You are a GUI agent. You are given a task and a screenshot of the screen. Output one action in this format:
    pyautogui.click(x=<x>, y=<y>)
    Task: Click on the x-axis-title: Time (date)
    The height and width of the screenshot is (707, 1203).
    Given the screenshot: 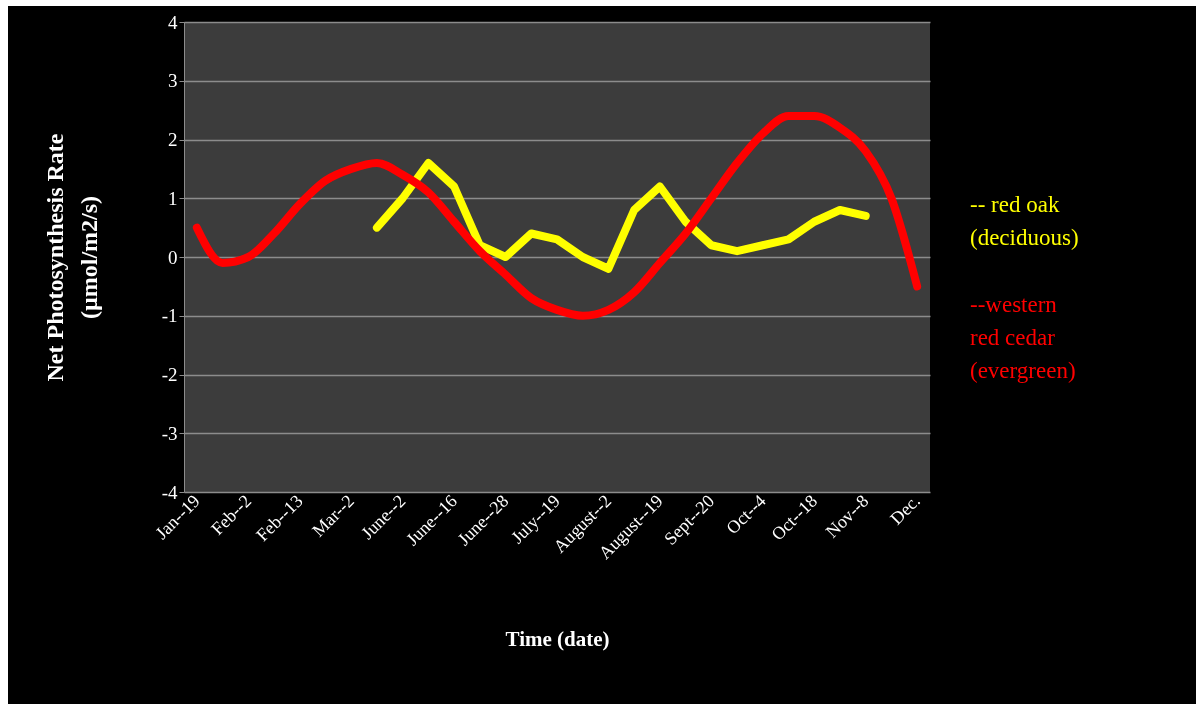 What is the action you would take?
    pyautogui.click(x=557, y=638)
    